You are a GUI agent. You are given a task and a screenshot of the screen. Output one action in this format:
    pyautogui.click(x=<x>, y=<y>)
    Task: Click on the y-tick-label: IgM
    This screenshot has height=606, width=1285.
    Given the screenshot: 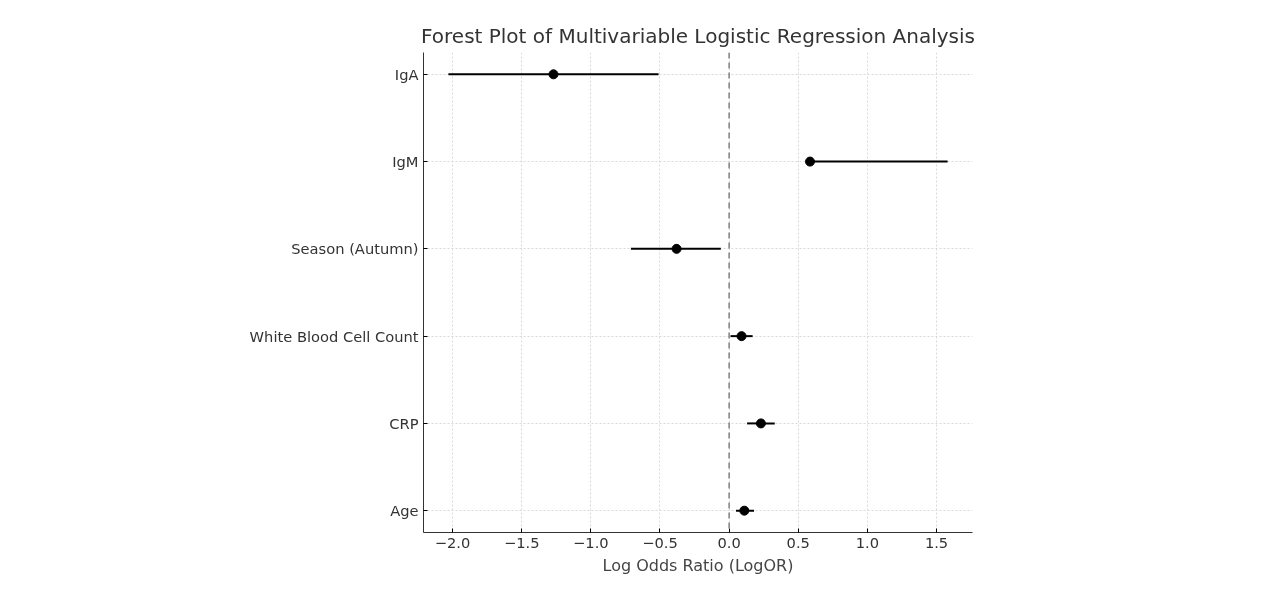 What is the action you would take?
    pyautogui.click(x=405, y=162)
    